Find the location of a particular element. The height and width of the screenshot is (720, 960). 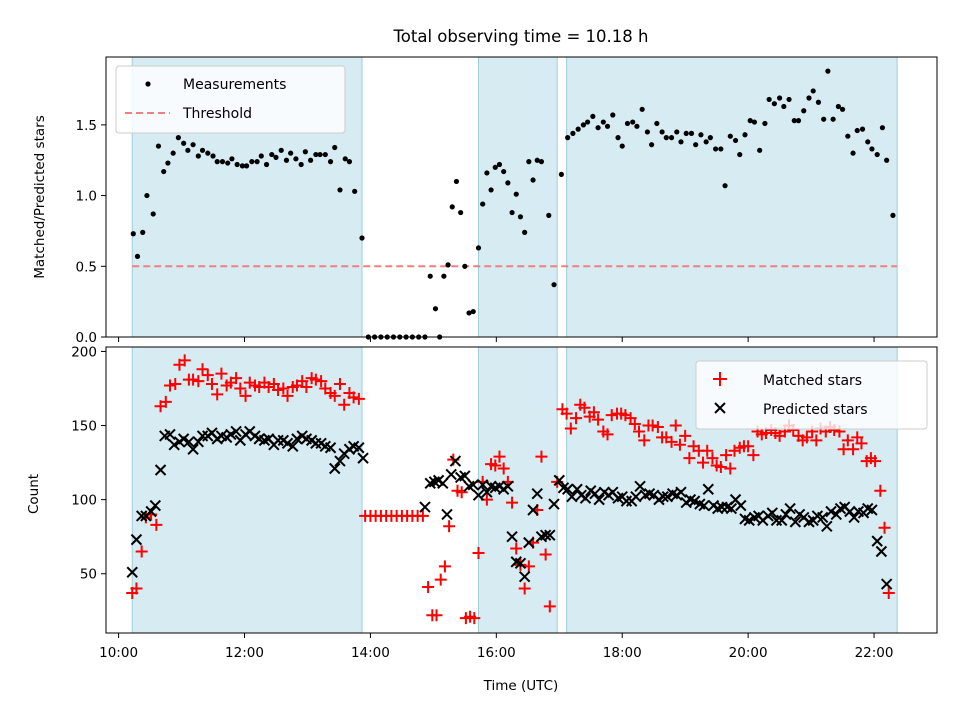

x-tick-label: 14:00 is located at coordinates (370, 653).